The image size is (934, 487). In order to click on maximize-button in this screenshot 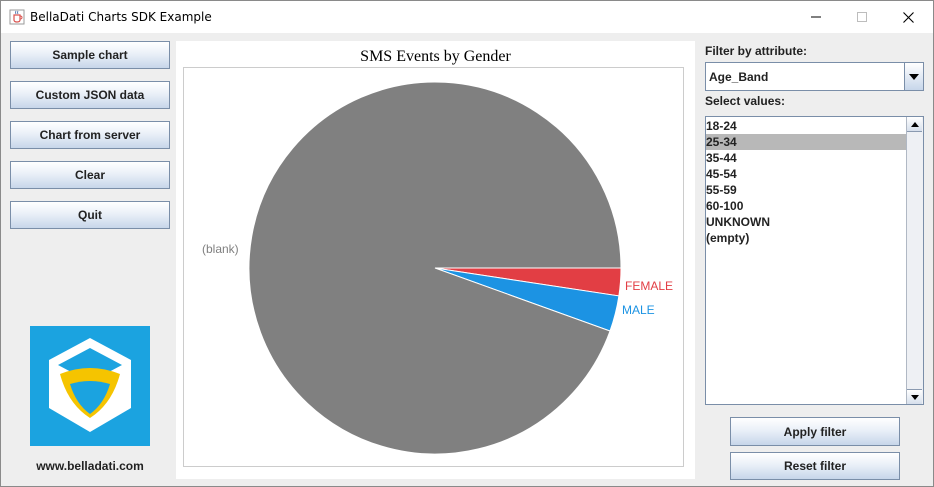, I will do `click(862, 17)`.